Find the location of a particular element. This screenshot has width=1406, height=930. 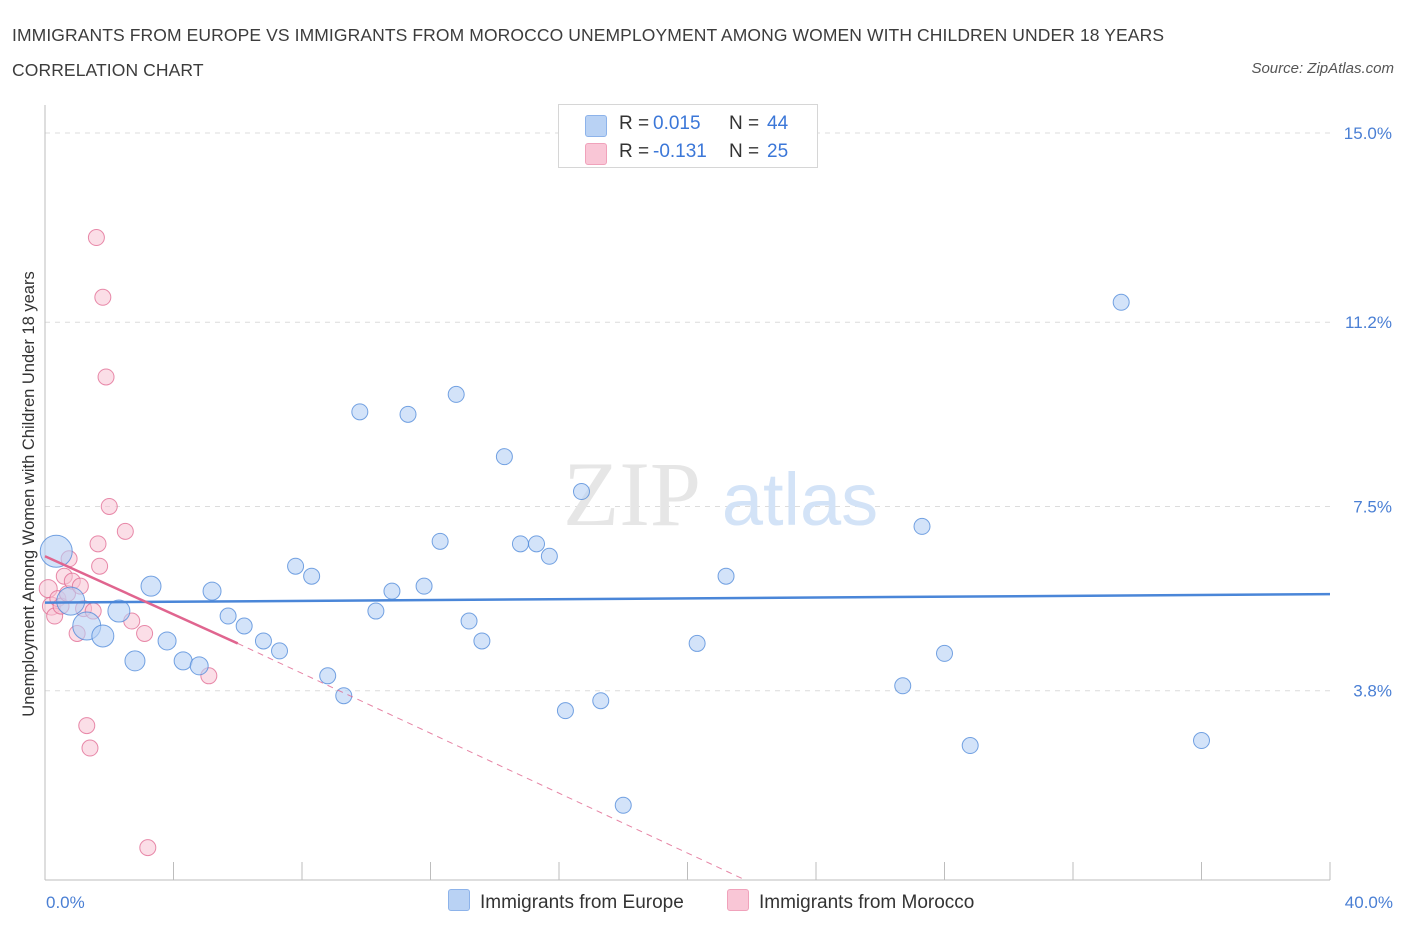

y-tick-label: 11.2% is located at coordinates (1368, 322).